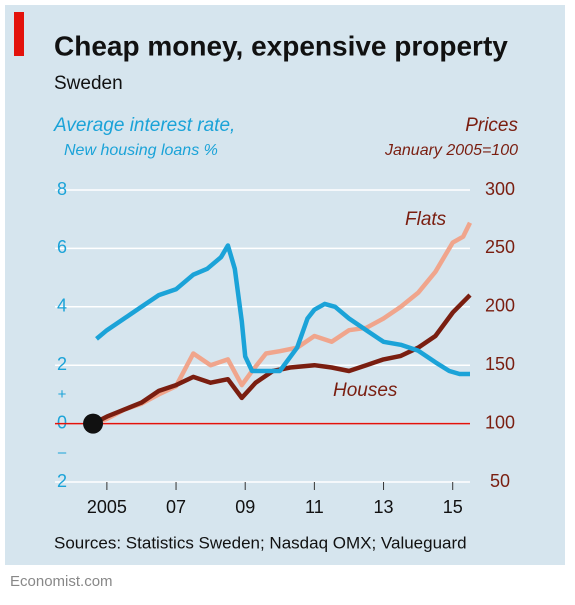 Image resolution: width=575 pixels, height=605 pixels. What do you see at coordinates (491, 125) in the screenshot?
I see `y2-label: Prices` at bounding box center [491, 125].